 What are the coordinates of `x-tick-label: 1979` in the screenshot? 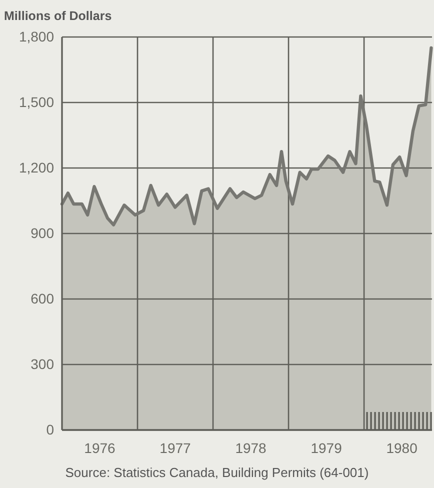 It's located at (326, 448).